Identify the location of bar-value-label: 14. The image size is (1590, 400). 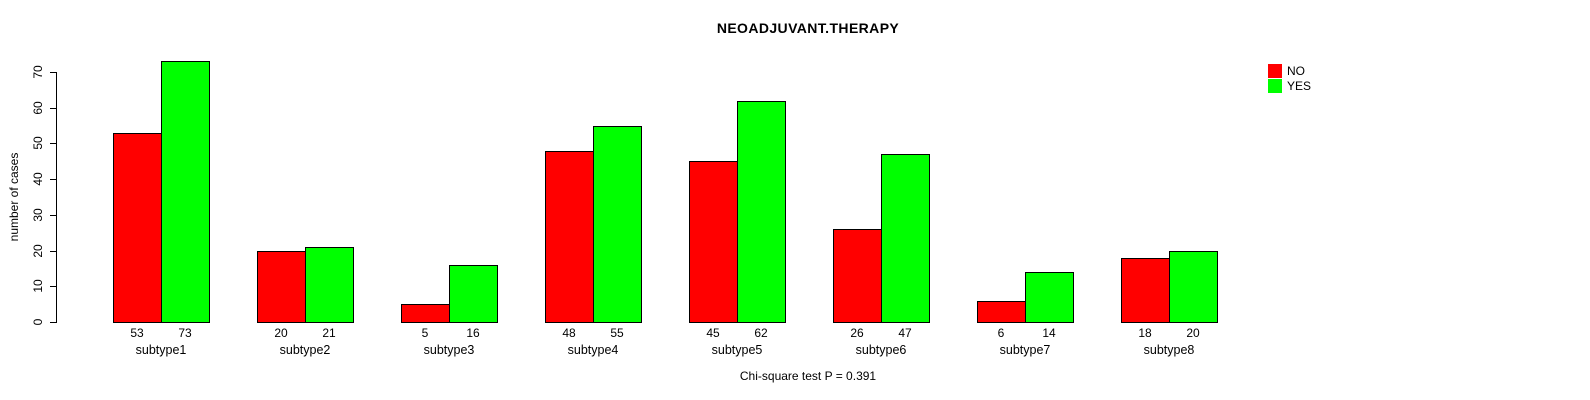
(1049, 333).